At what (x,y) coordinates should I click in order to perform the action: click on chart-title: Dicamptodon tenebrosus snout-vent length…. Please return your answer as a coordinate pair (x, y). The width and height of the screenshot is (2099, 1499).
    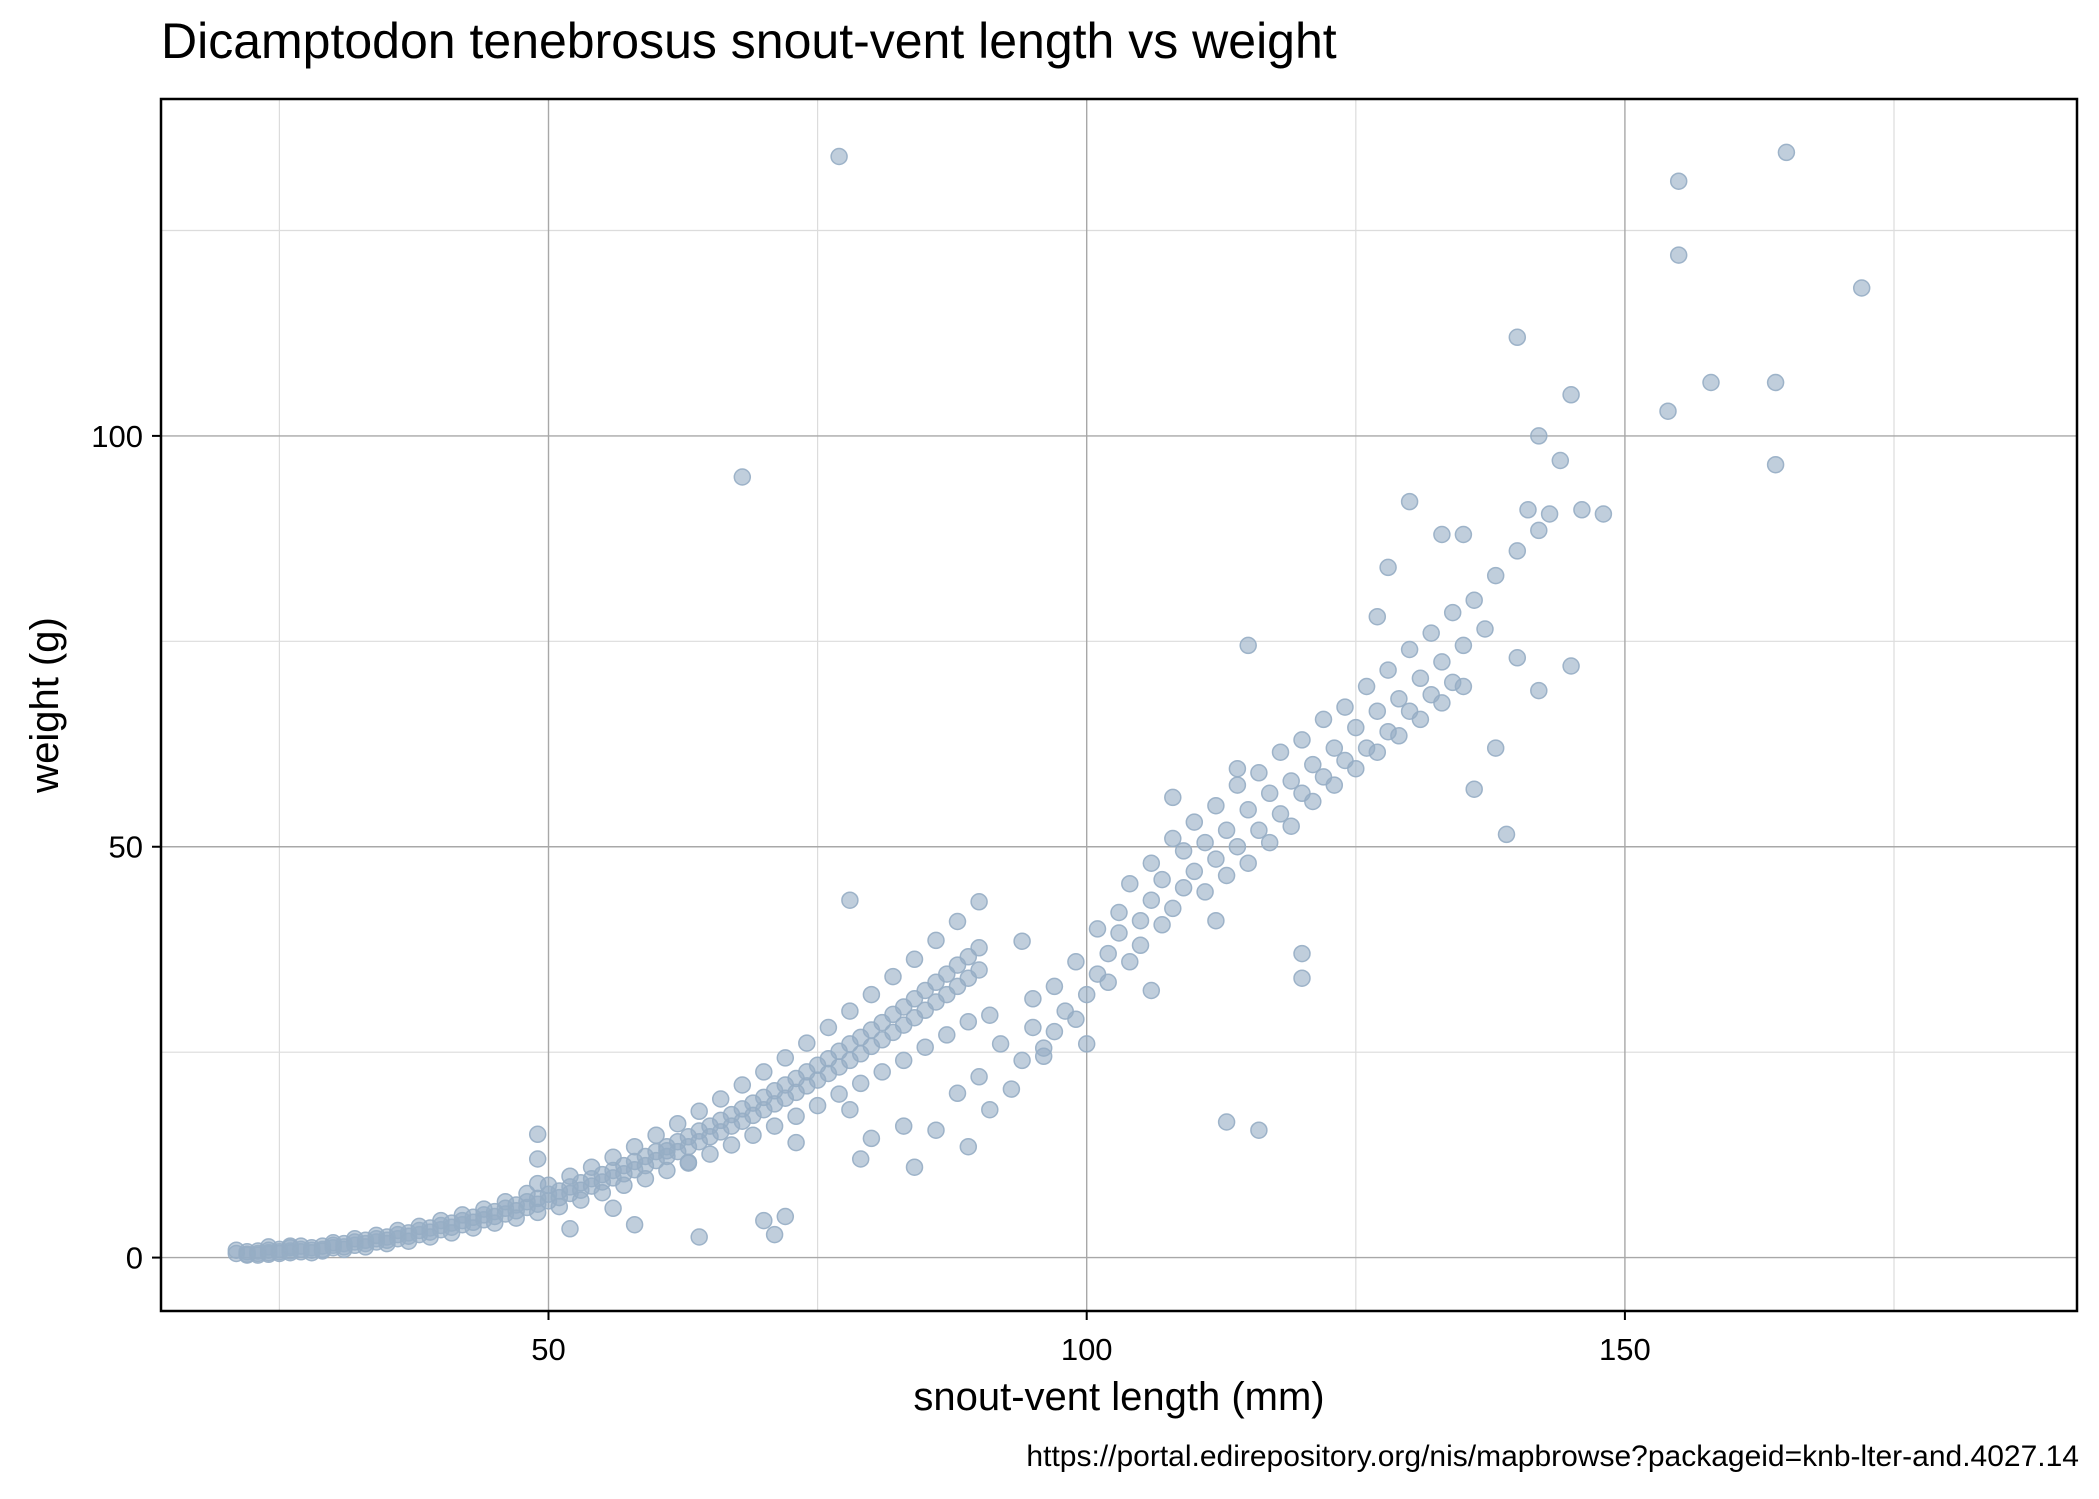
    Looking at the image, I should click on (749, 41).